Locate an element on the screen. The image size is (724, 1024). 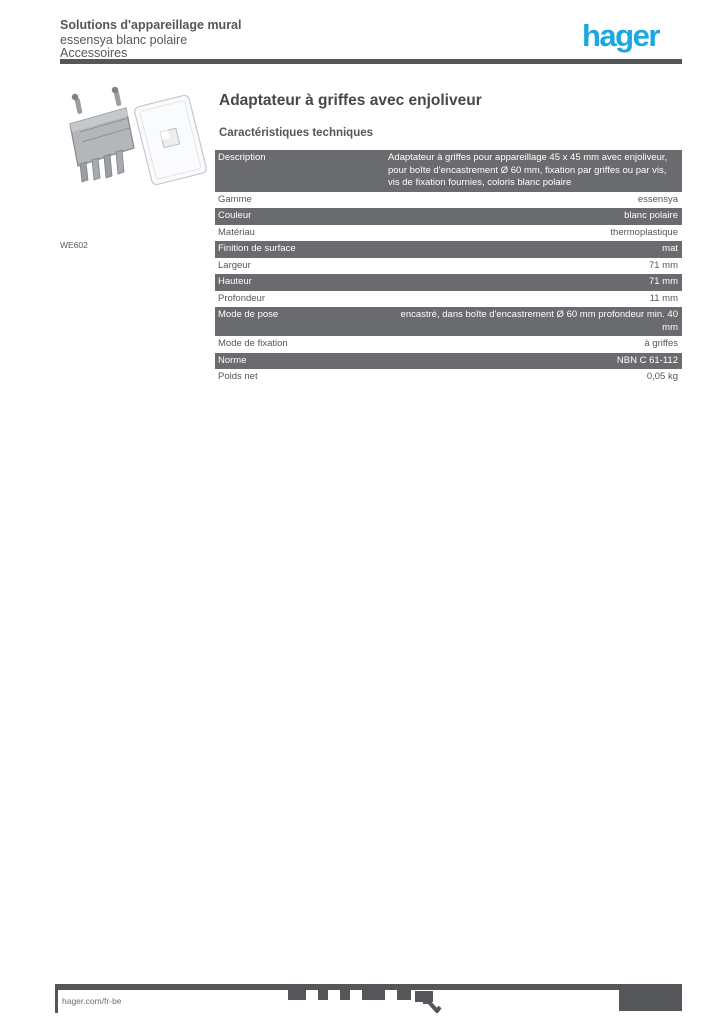
footer-website-link: hager.com/fr-be is located at coordinates (94, 1001).